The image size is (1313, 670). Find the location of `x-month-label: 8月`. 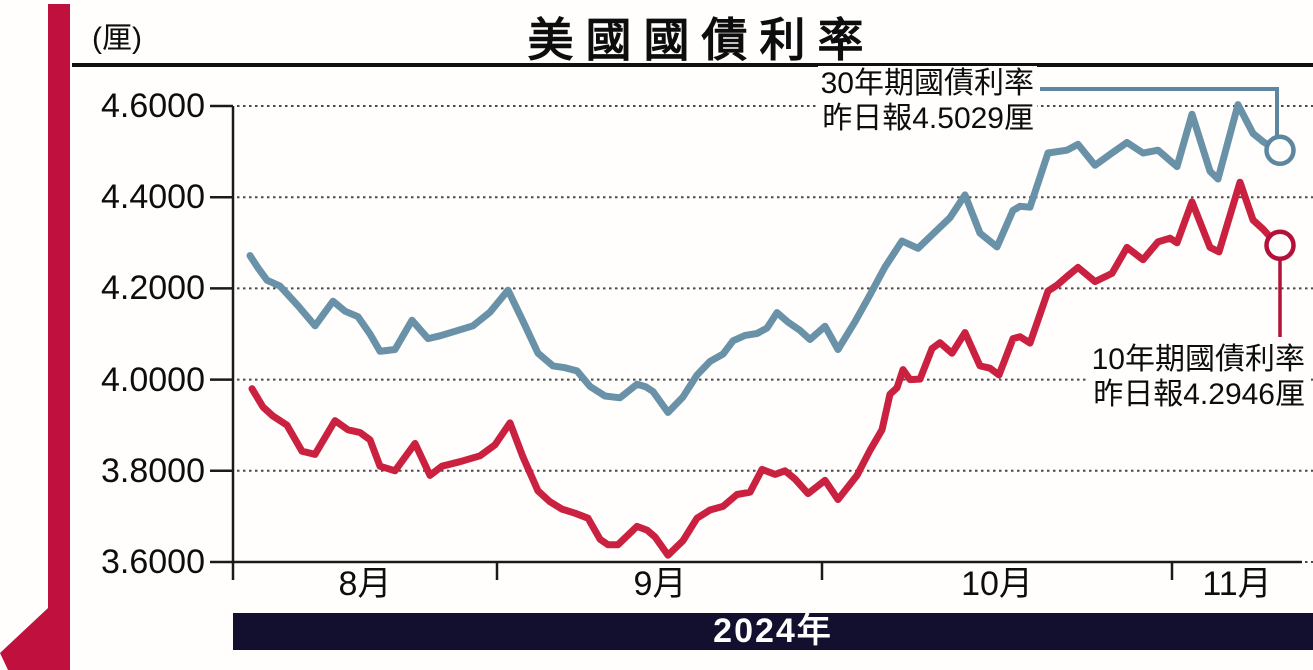

x-month-label: 8月 is located at coordinates (365, 584).